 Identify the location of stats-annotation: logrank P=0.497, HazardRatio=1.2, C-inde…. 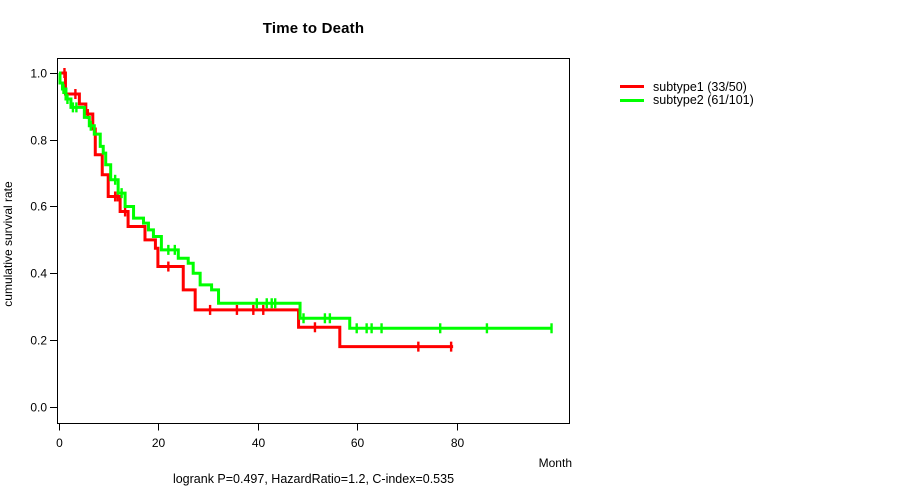
(313, 479).